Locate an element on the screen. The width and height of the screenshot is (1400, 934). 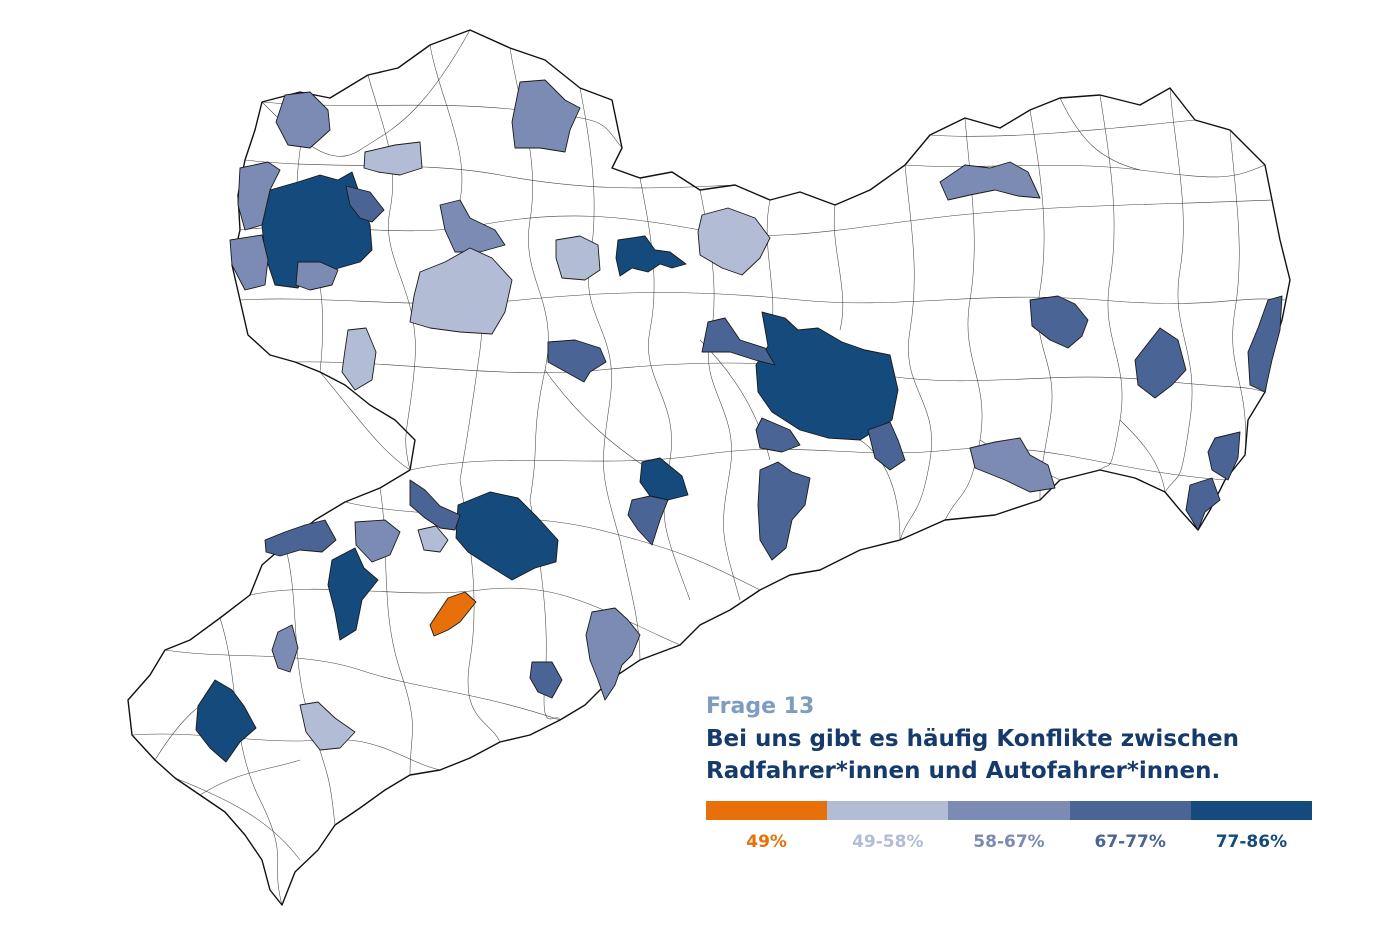
legend-label-1: 49% is located at coordinates (766, 842).